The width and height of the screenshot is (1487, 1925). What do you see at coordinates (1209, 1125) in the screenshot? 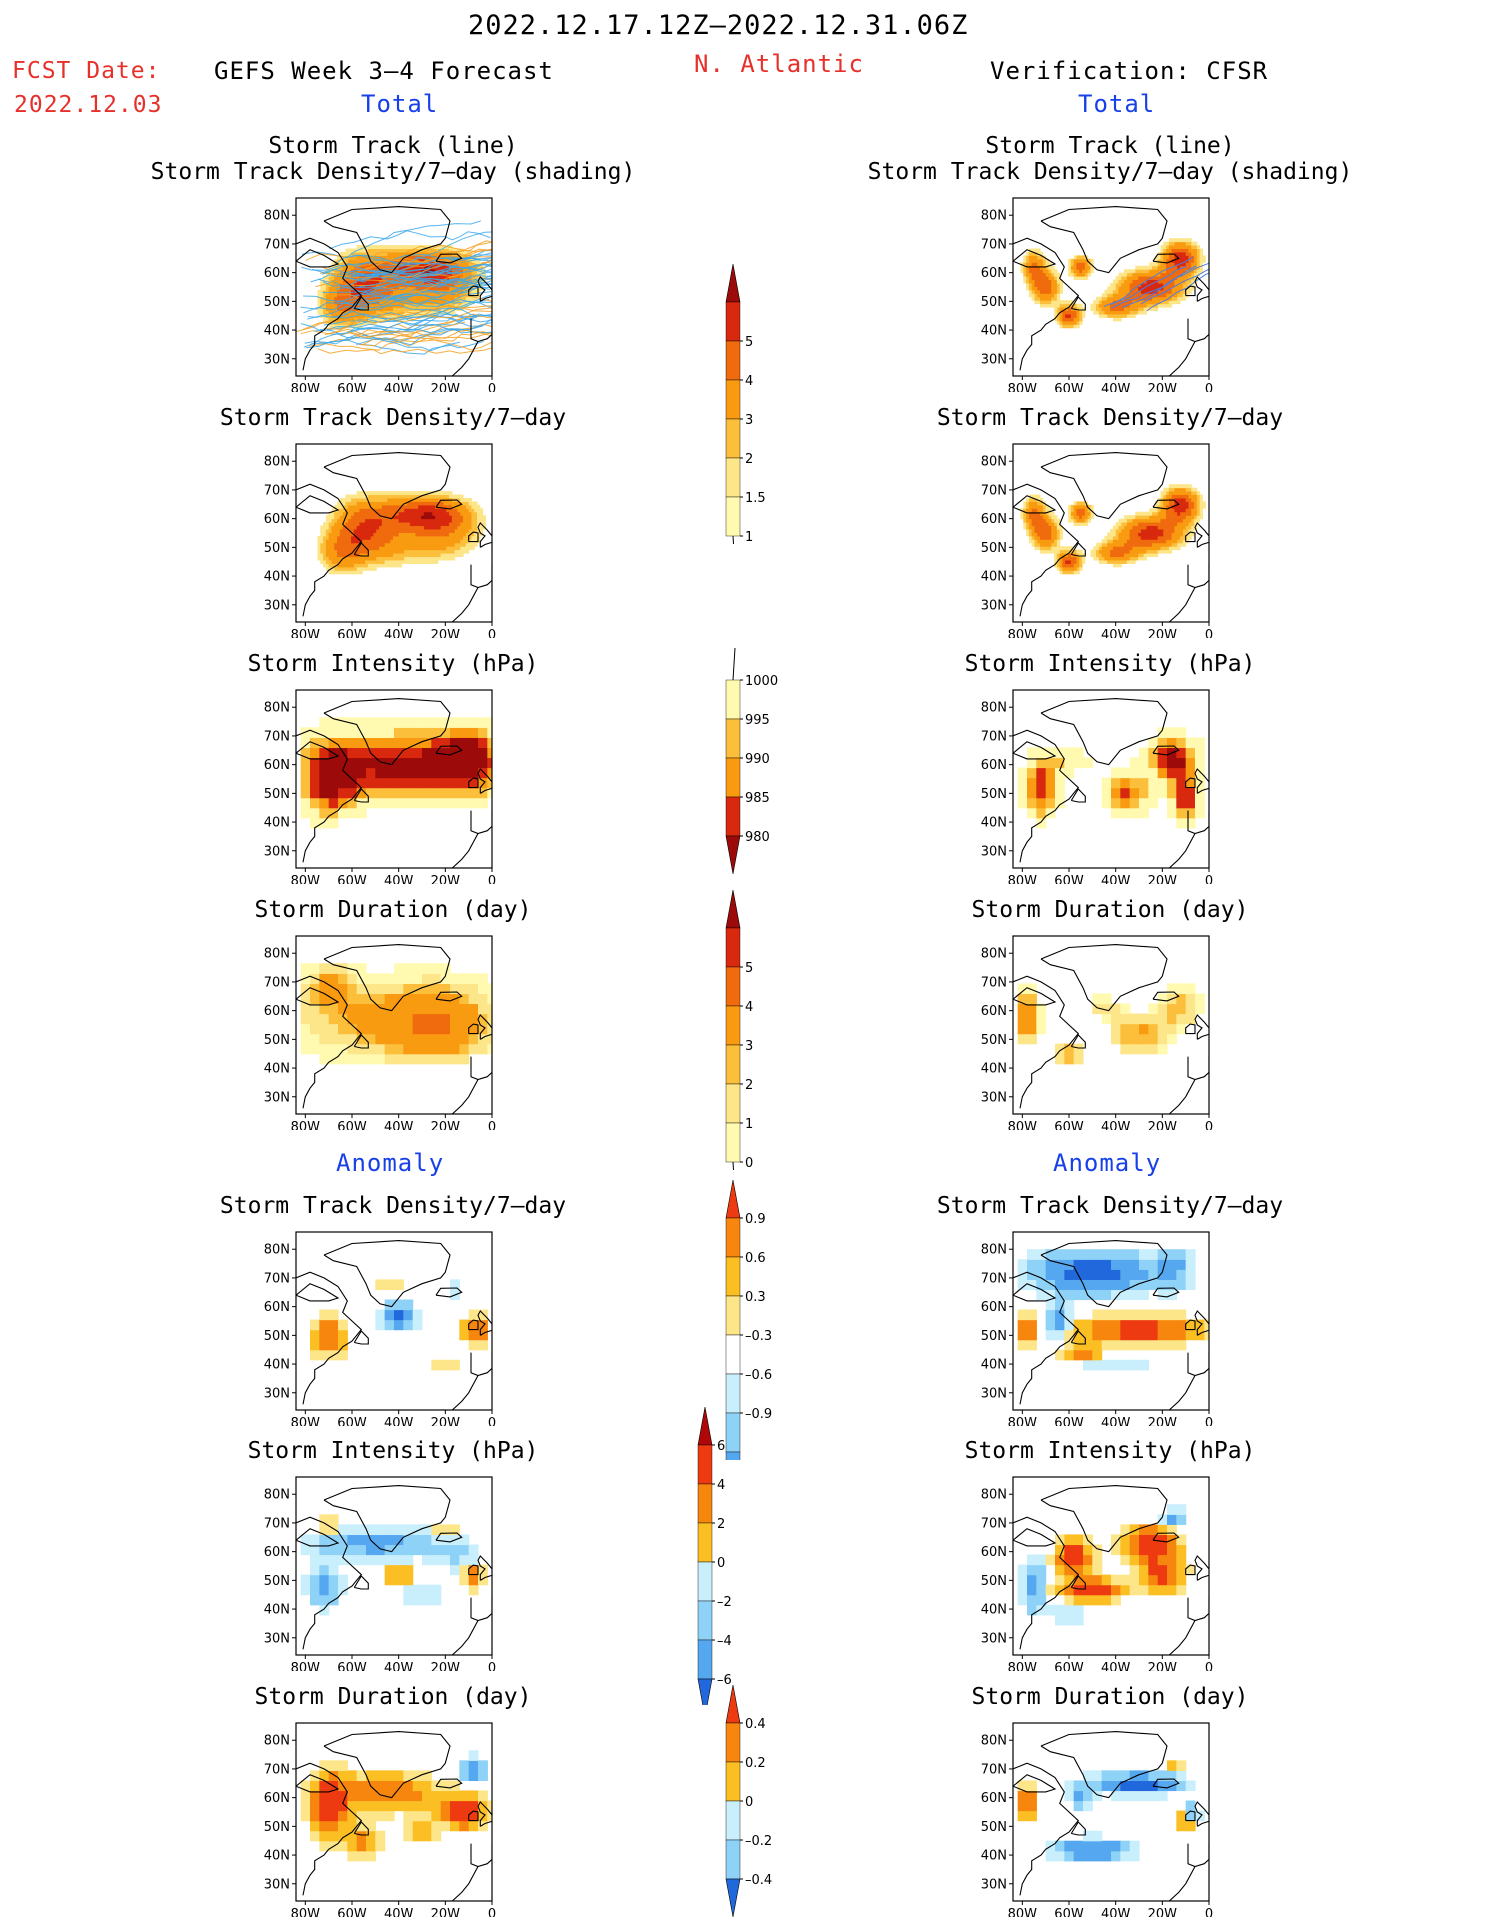
I see `lon-label: 0` at bounding box center [1209, 1125].